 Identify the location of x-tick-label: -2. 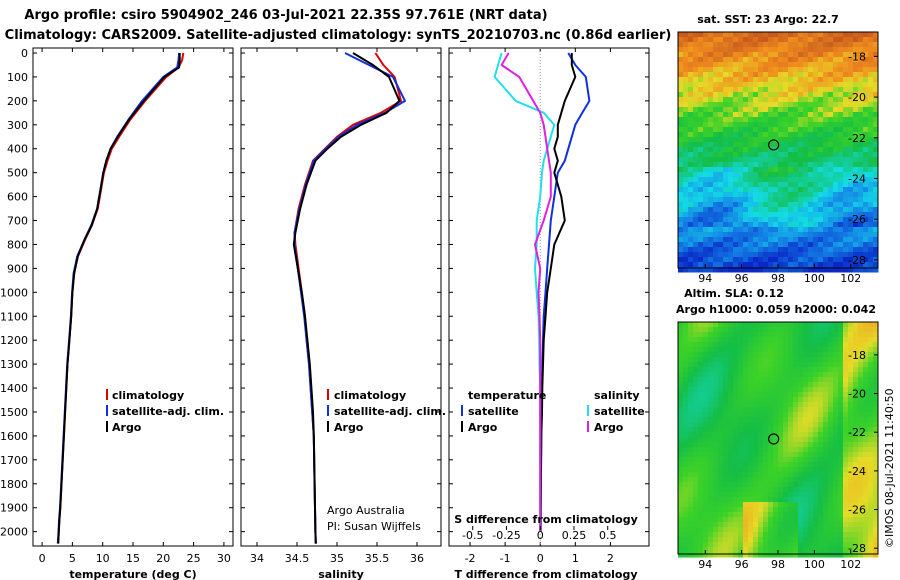
(470, 558).